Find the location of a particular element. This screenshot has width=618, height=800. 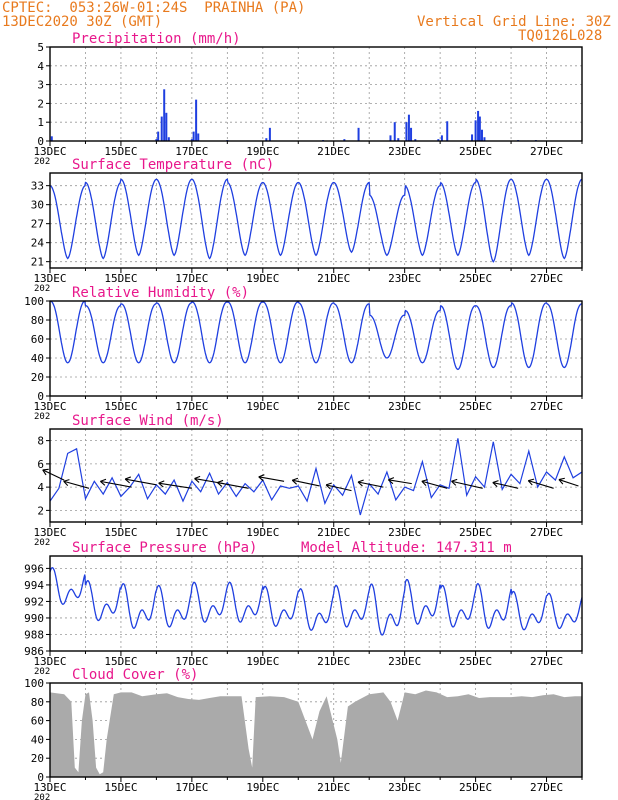

temperature-x-tick-label: 17DEC is located at coordinates (191, 278).